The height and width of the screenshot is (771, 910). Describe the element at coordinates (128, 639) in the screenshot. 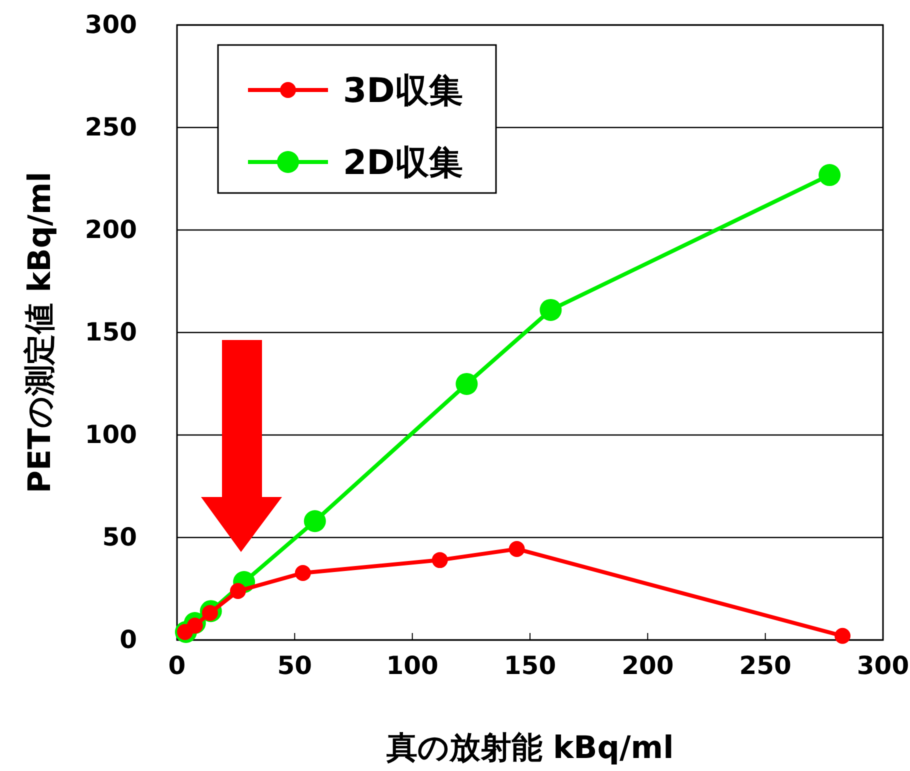

I see `y-tick-label: 0` at that location.